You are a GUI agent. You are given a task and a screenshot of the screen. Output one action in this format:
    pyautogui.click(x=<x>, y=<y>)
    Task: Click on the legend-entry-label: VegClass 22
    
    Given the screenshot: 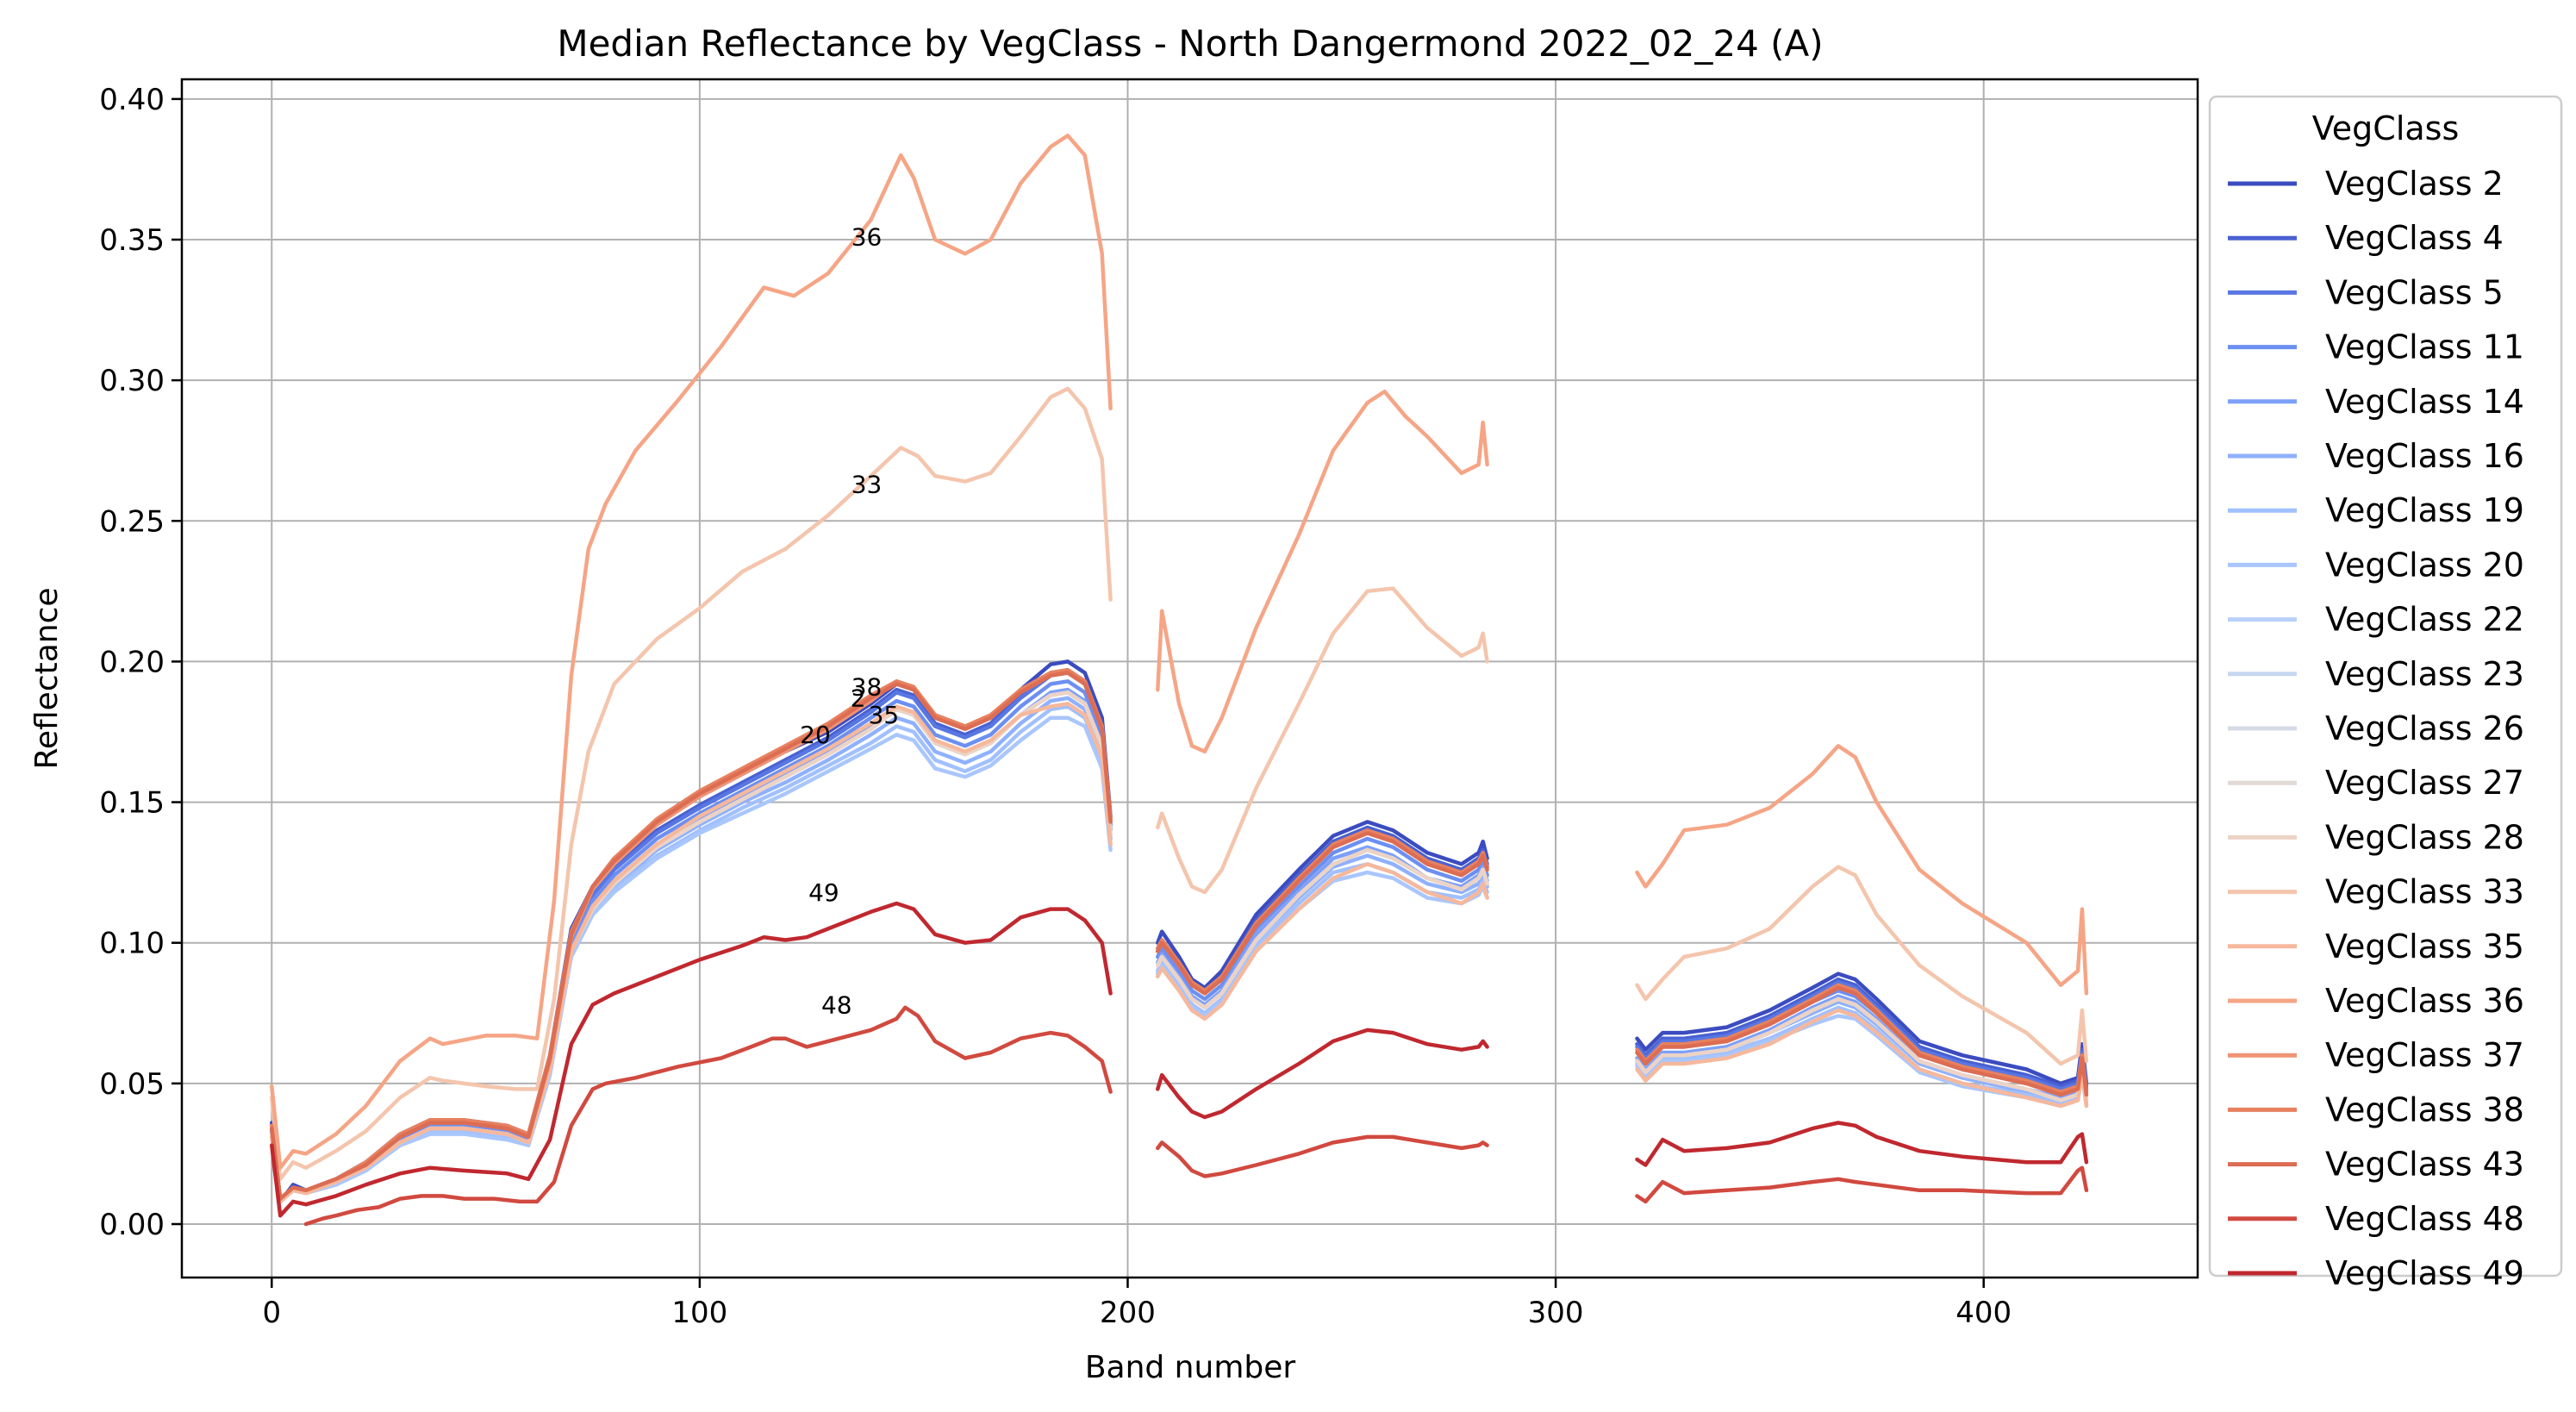 What is the action you would take?
    pyautogui.click(x=2424, y=620)
    